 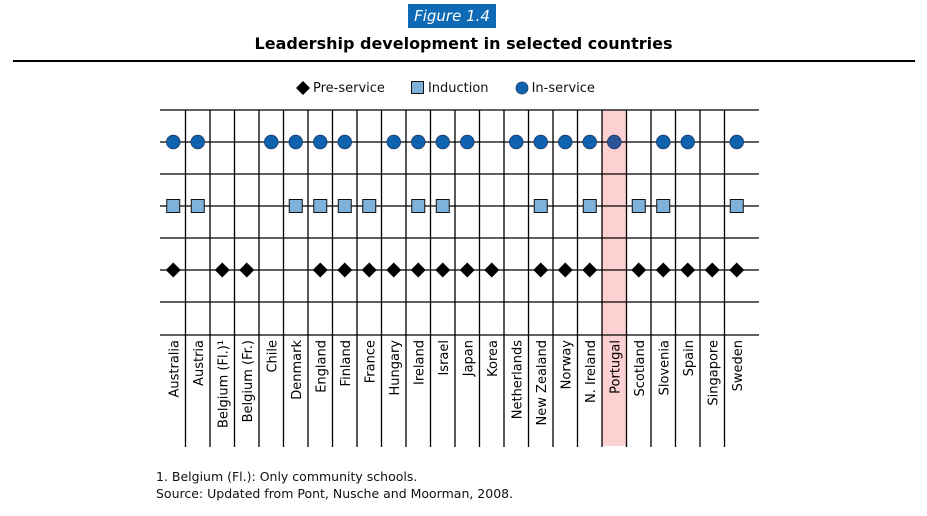 I want to click on legend-item-induction: Induction, so click(x=449, y=88).